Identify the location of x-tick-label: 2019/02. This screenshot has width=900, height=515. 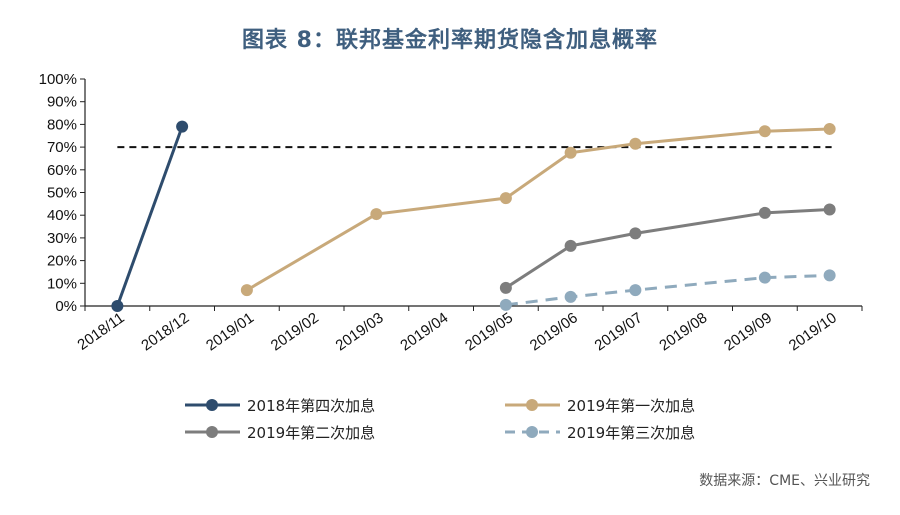
(295, 331).